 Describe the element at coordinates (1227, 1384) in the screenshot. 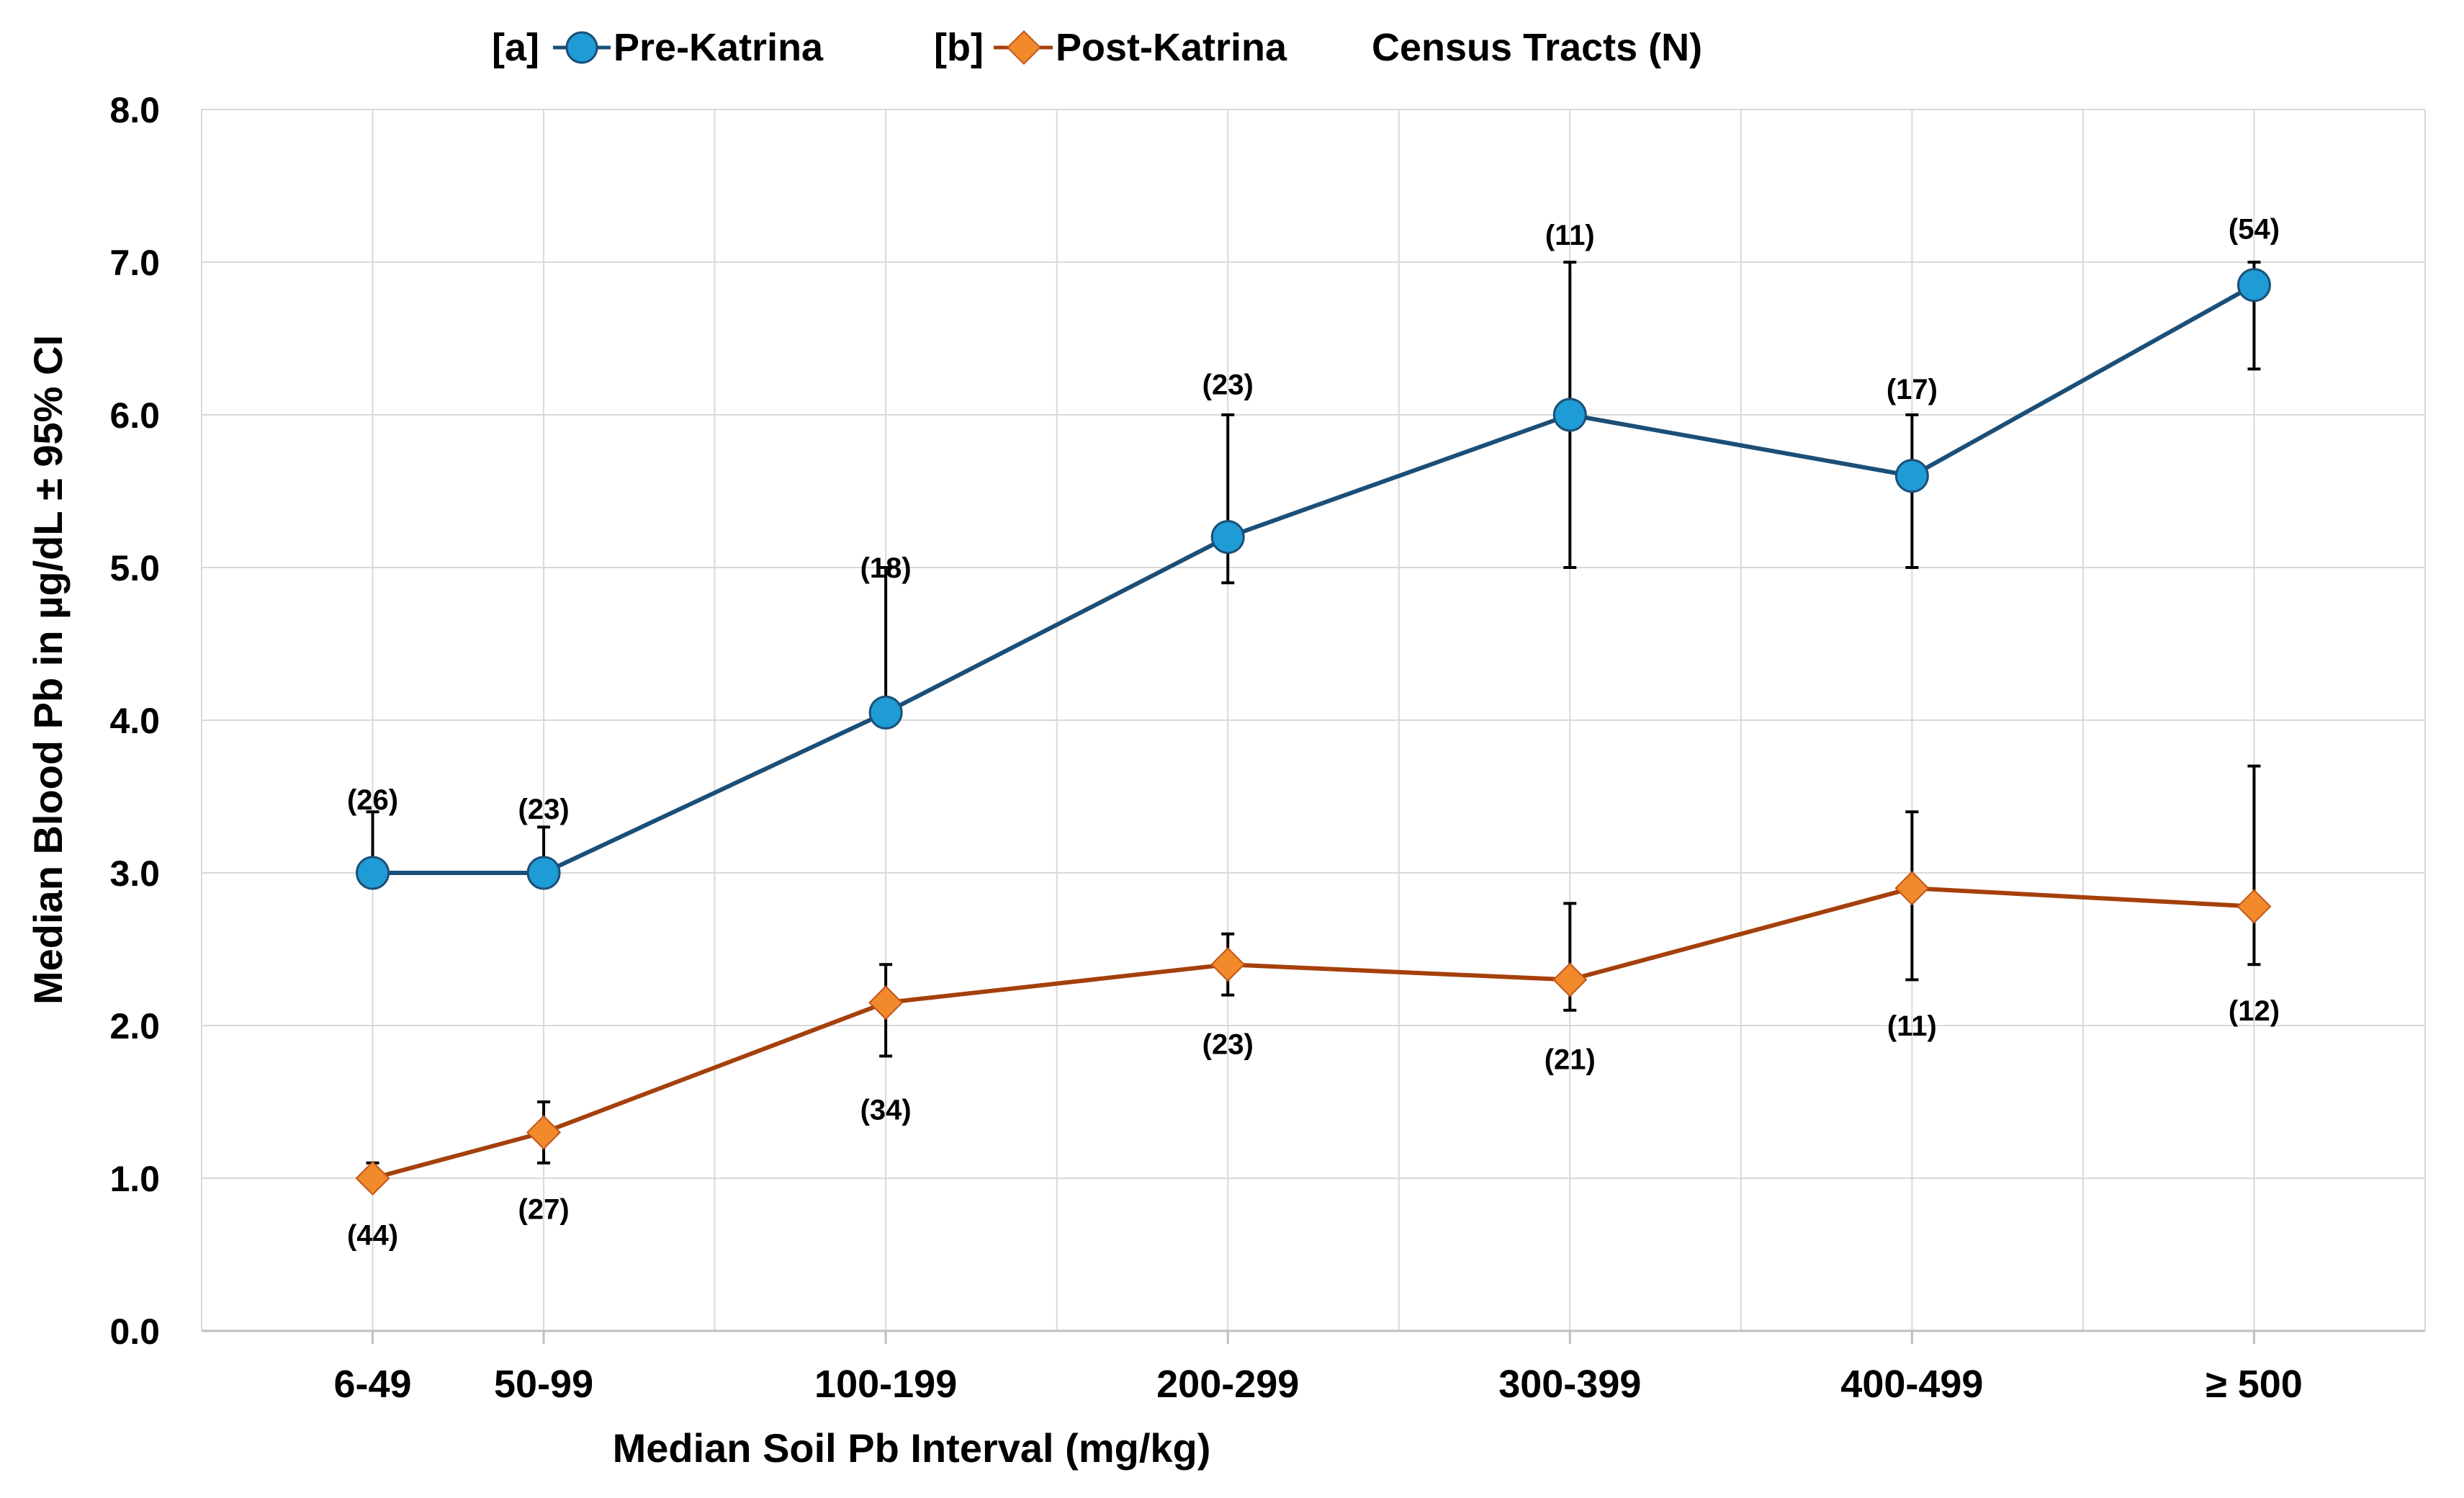

I see `x-tick-label: 200-299` at that location.